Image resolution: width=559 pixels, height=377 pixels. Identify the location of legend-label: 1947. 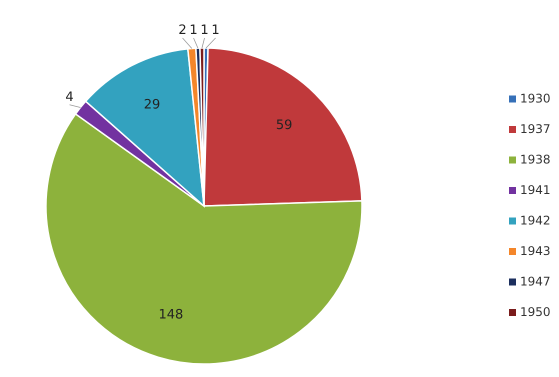
(535, 281).